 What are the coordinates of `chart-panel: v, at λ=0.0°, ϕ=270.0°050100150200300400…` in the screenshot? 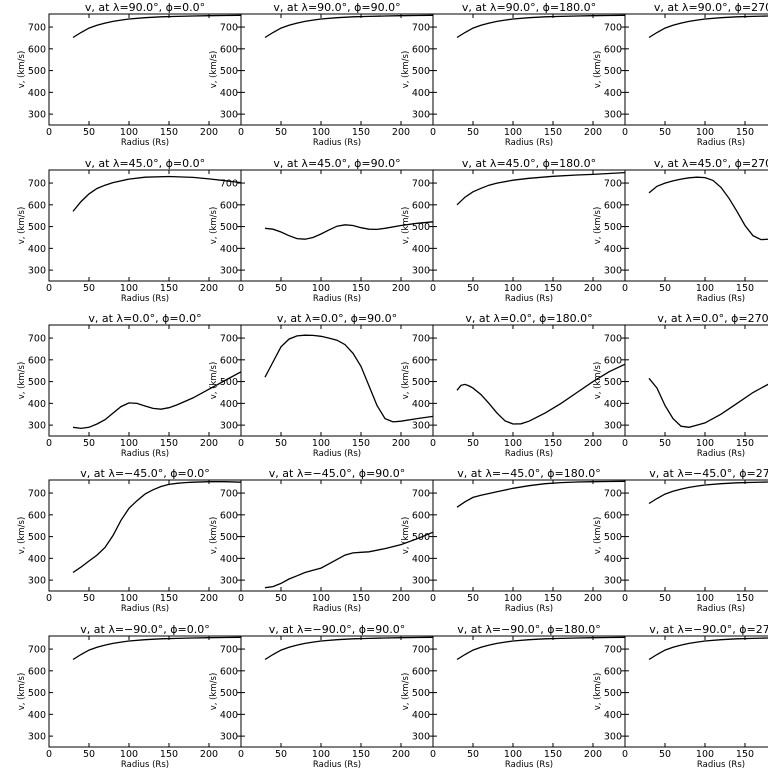 It's located at (680, 385).